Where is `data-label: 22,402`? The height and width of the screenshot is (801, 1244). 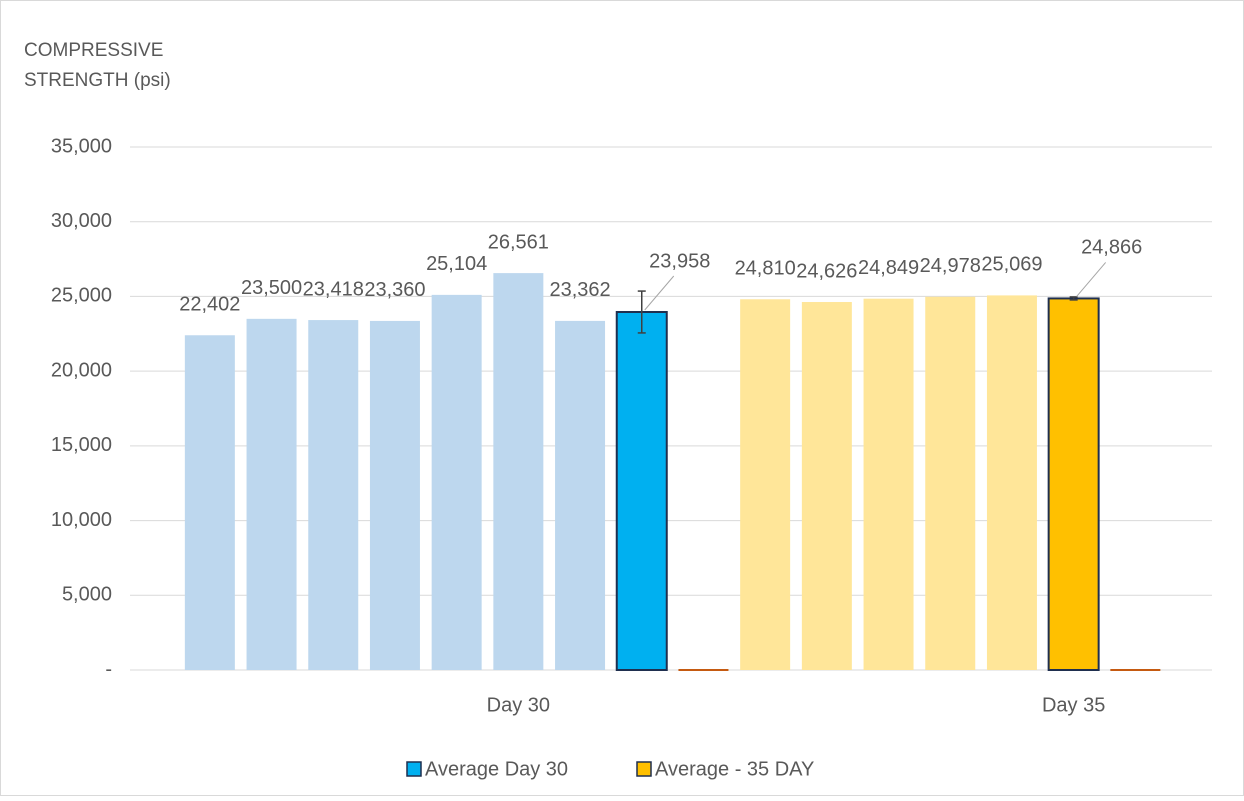
data-label: 22,402 is located at coordinates (209, 305).